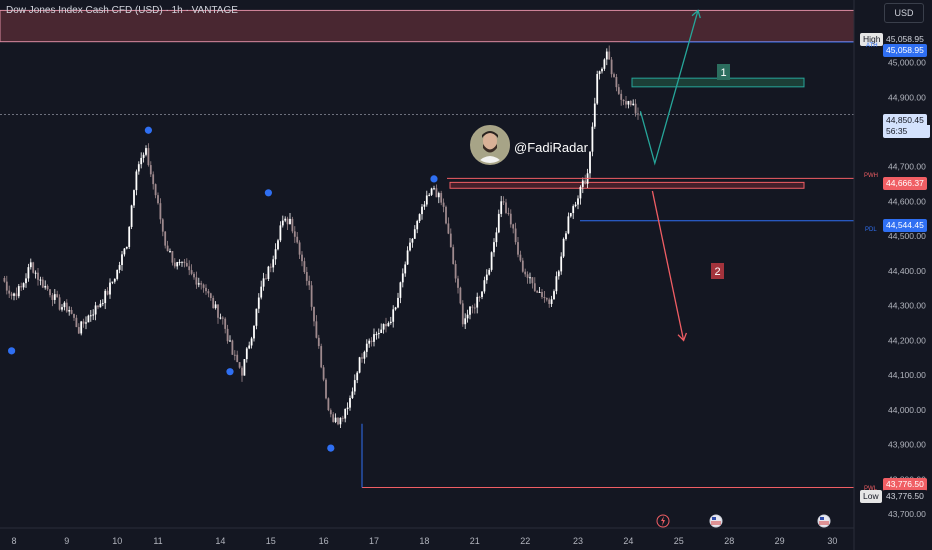 Image resolution: width=932 pixels, height=550 pixels. I want to click on low-tag: Low, so click(871, 496).